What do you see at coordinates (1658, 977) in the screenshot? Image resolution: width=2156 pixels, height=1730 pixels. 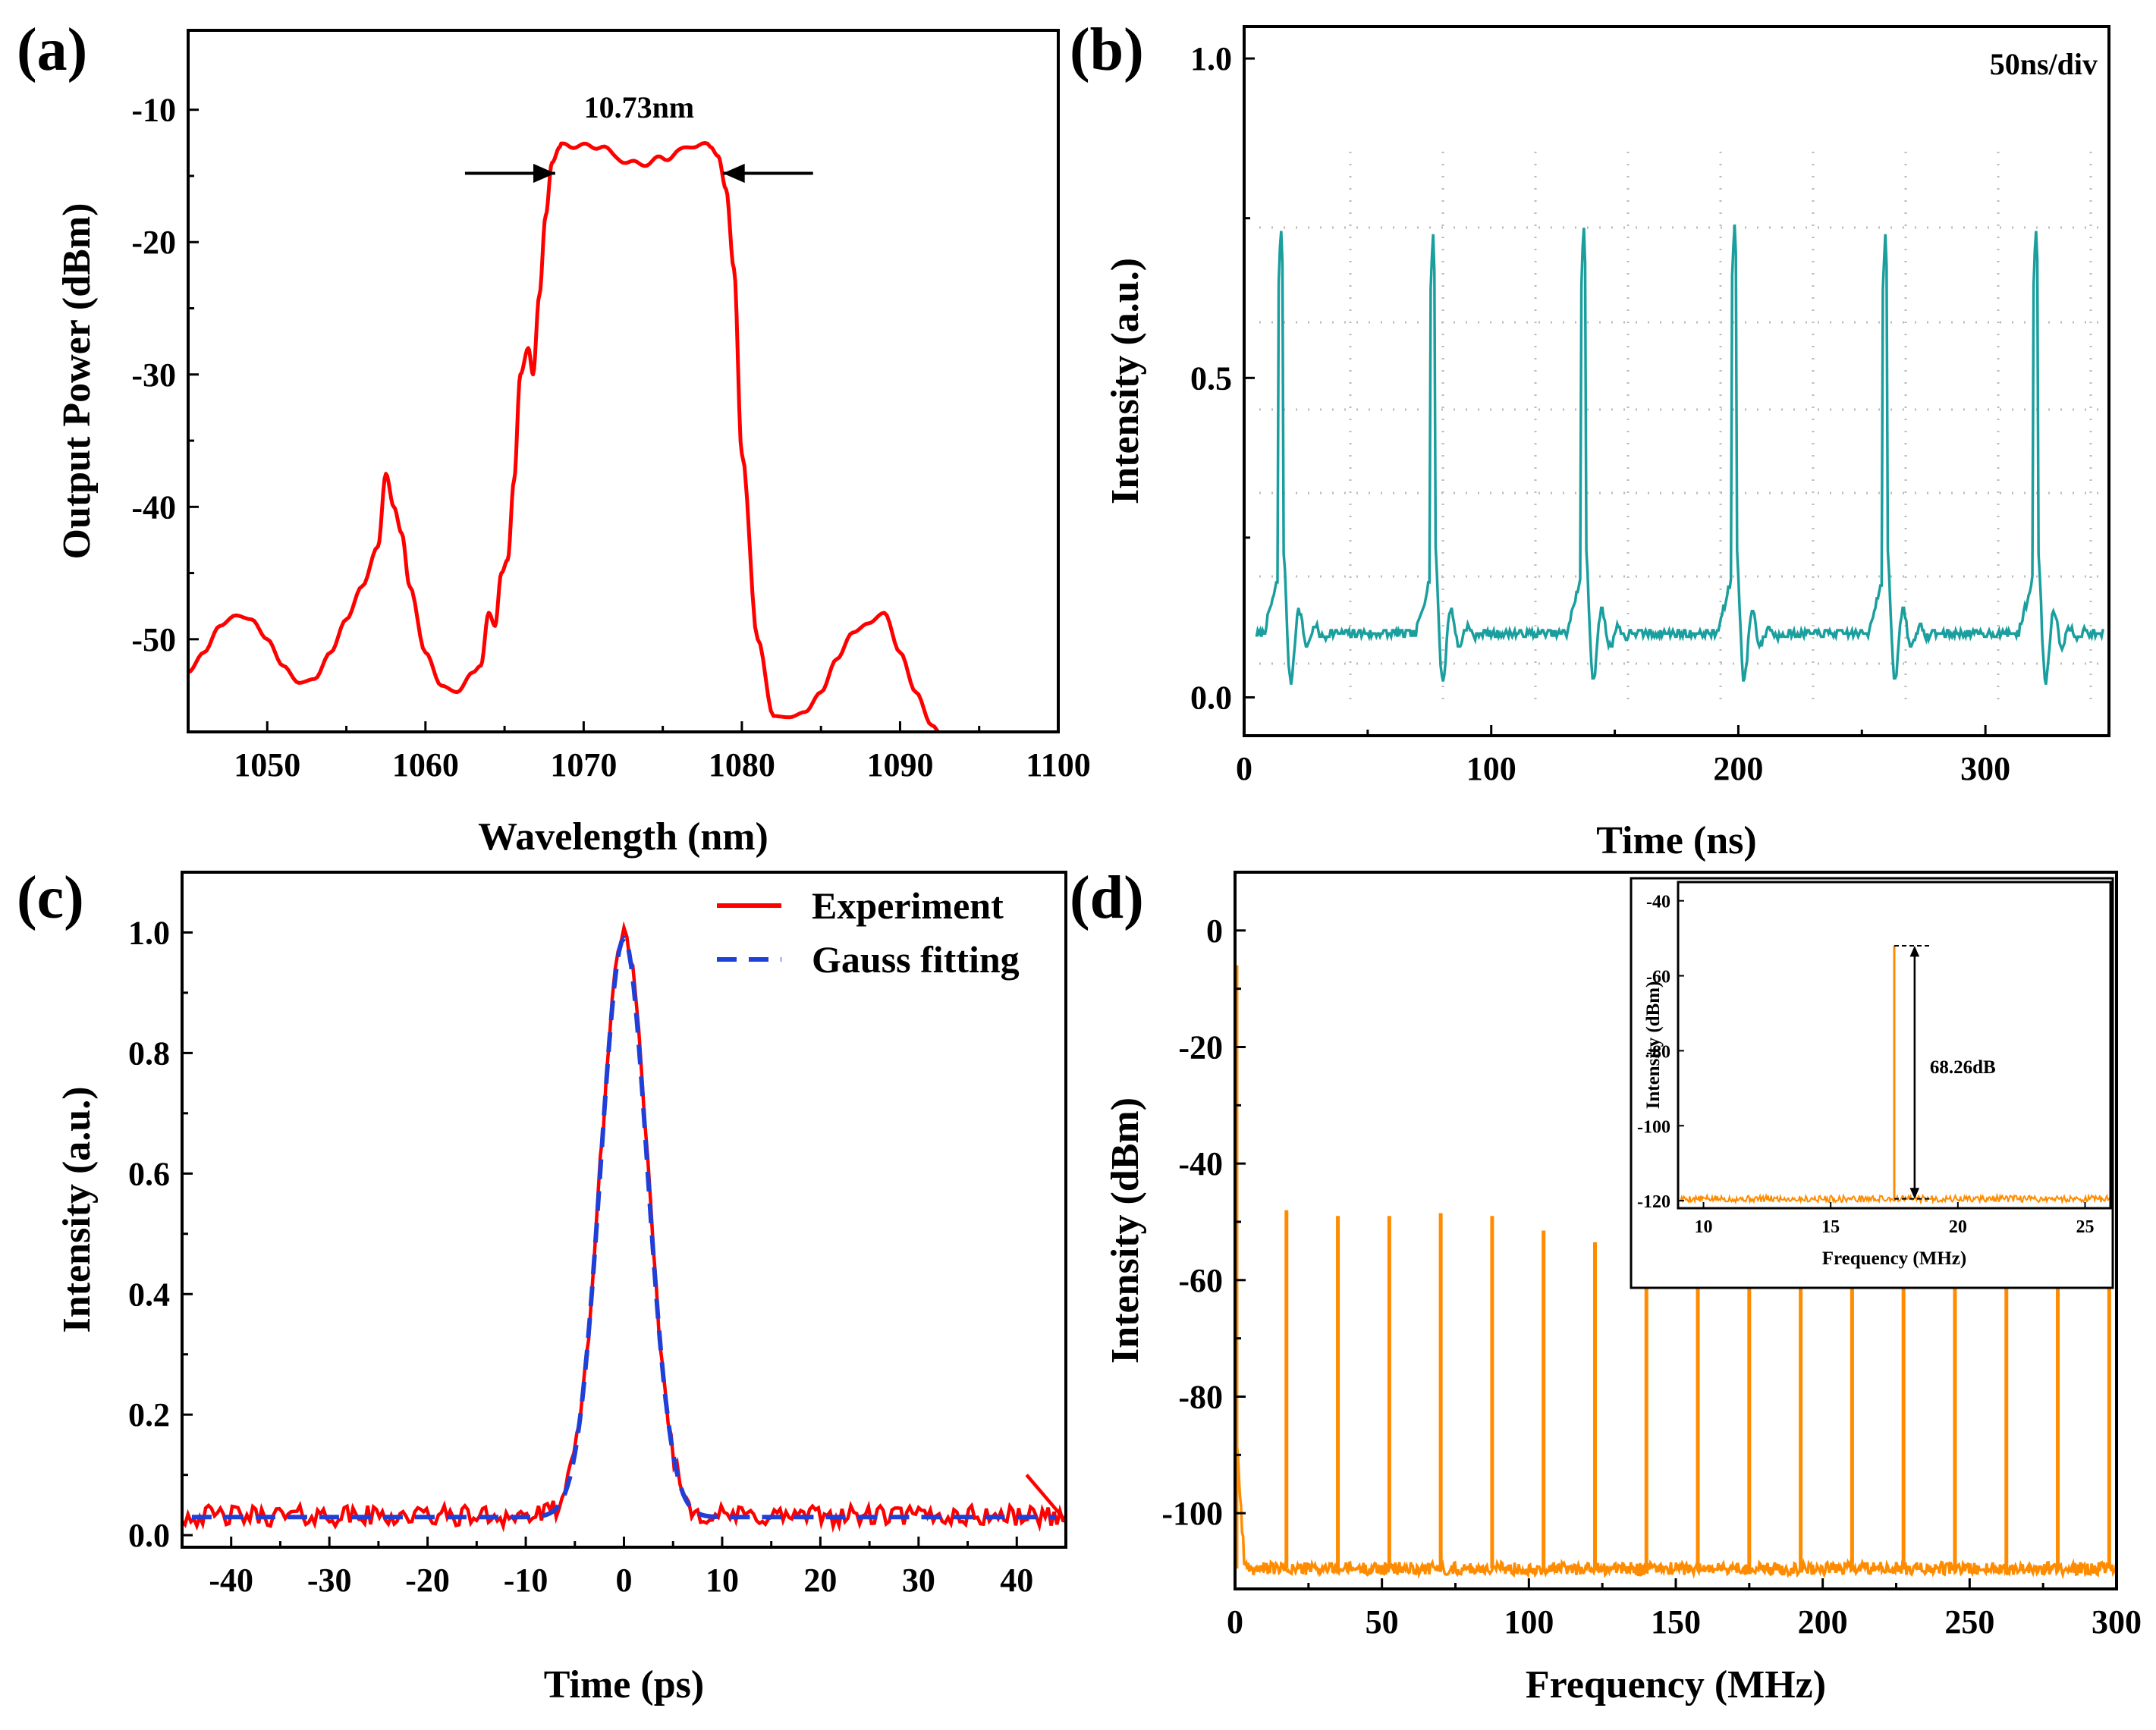 I see `inset-y-tick-label: -60` at bounding box center [1658, 977].